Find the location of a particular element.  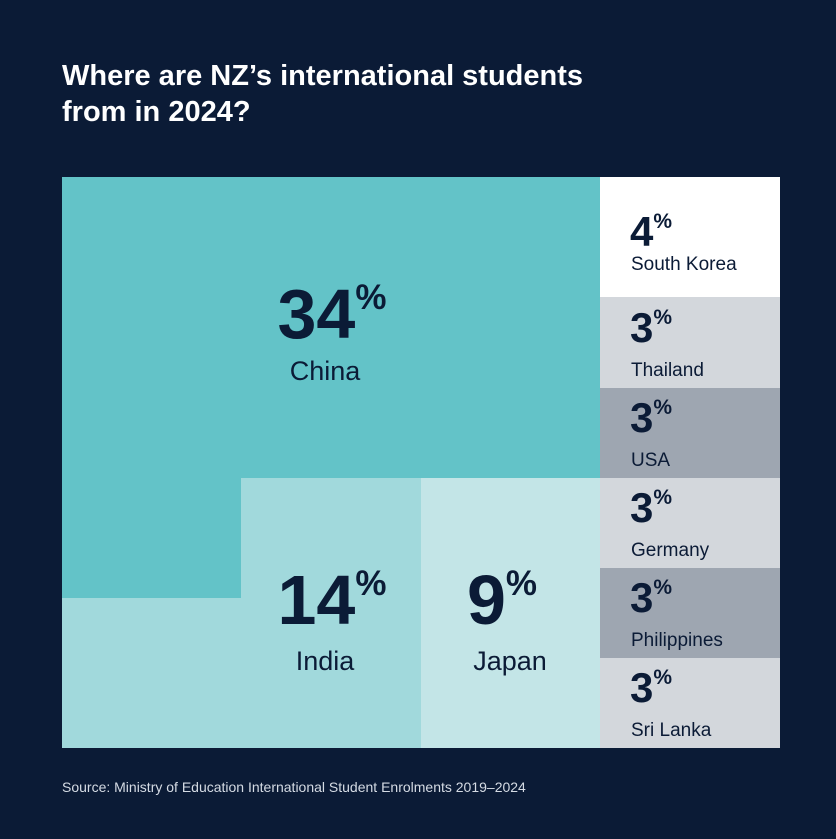

tile-shape-usa is located at coordinates (690, 433).